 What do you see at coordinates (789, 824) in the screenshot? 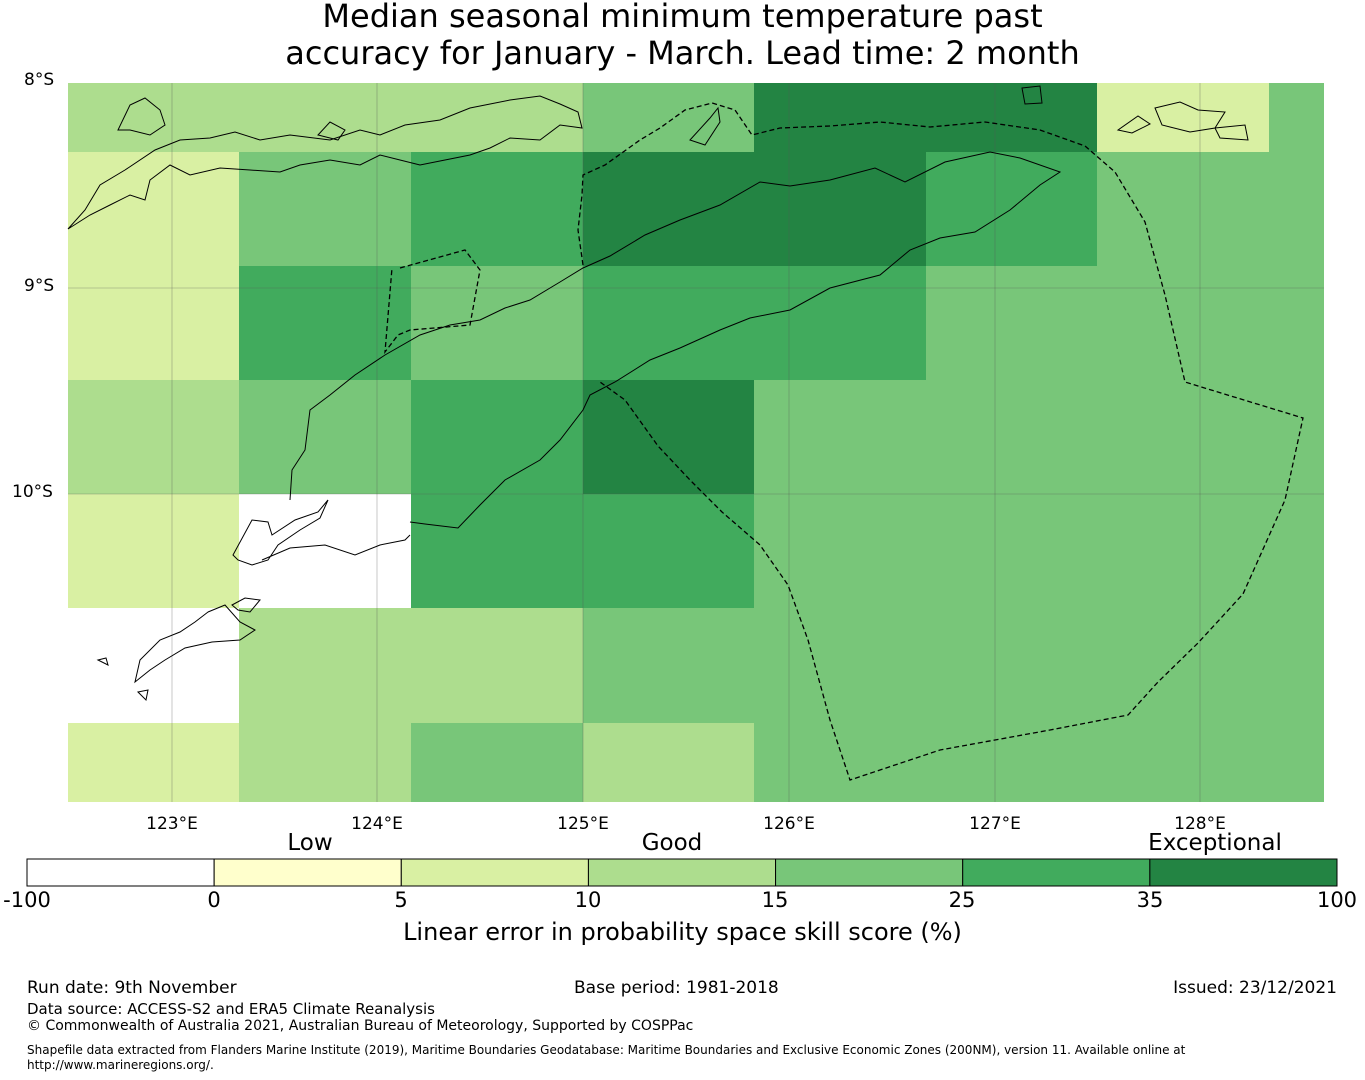
I see `lon-label-126e: 126°E` at bounding box center [789, 824].